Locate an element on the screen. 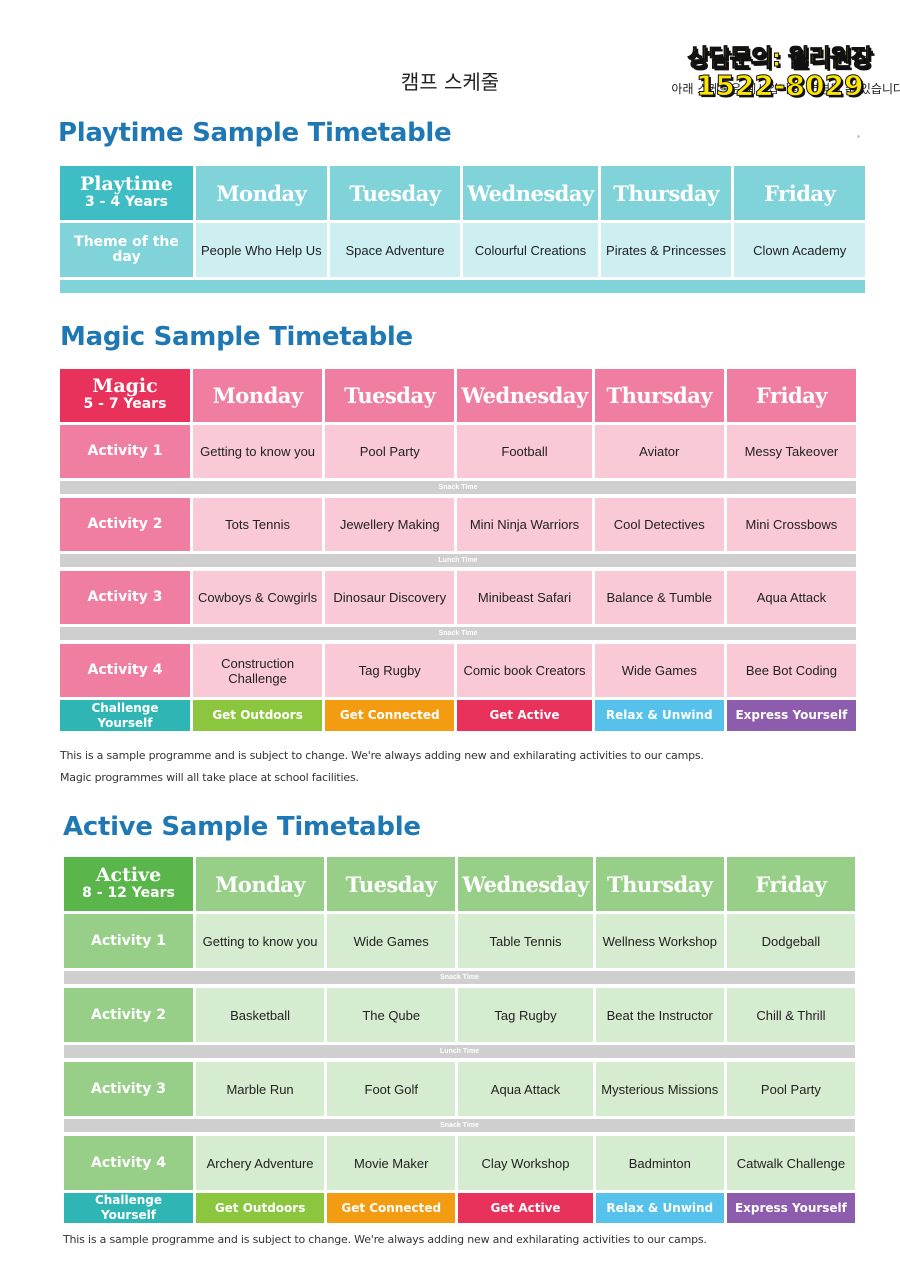 This screenshot has width=900, height=1273. magic-corner-cell: Magic 5 - 7 Years is located at coordinates (125, 395).